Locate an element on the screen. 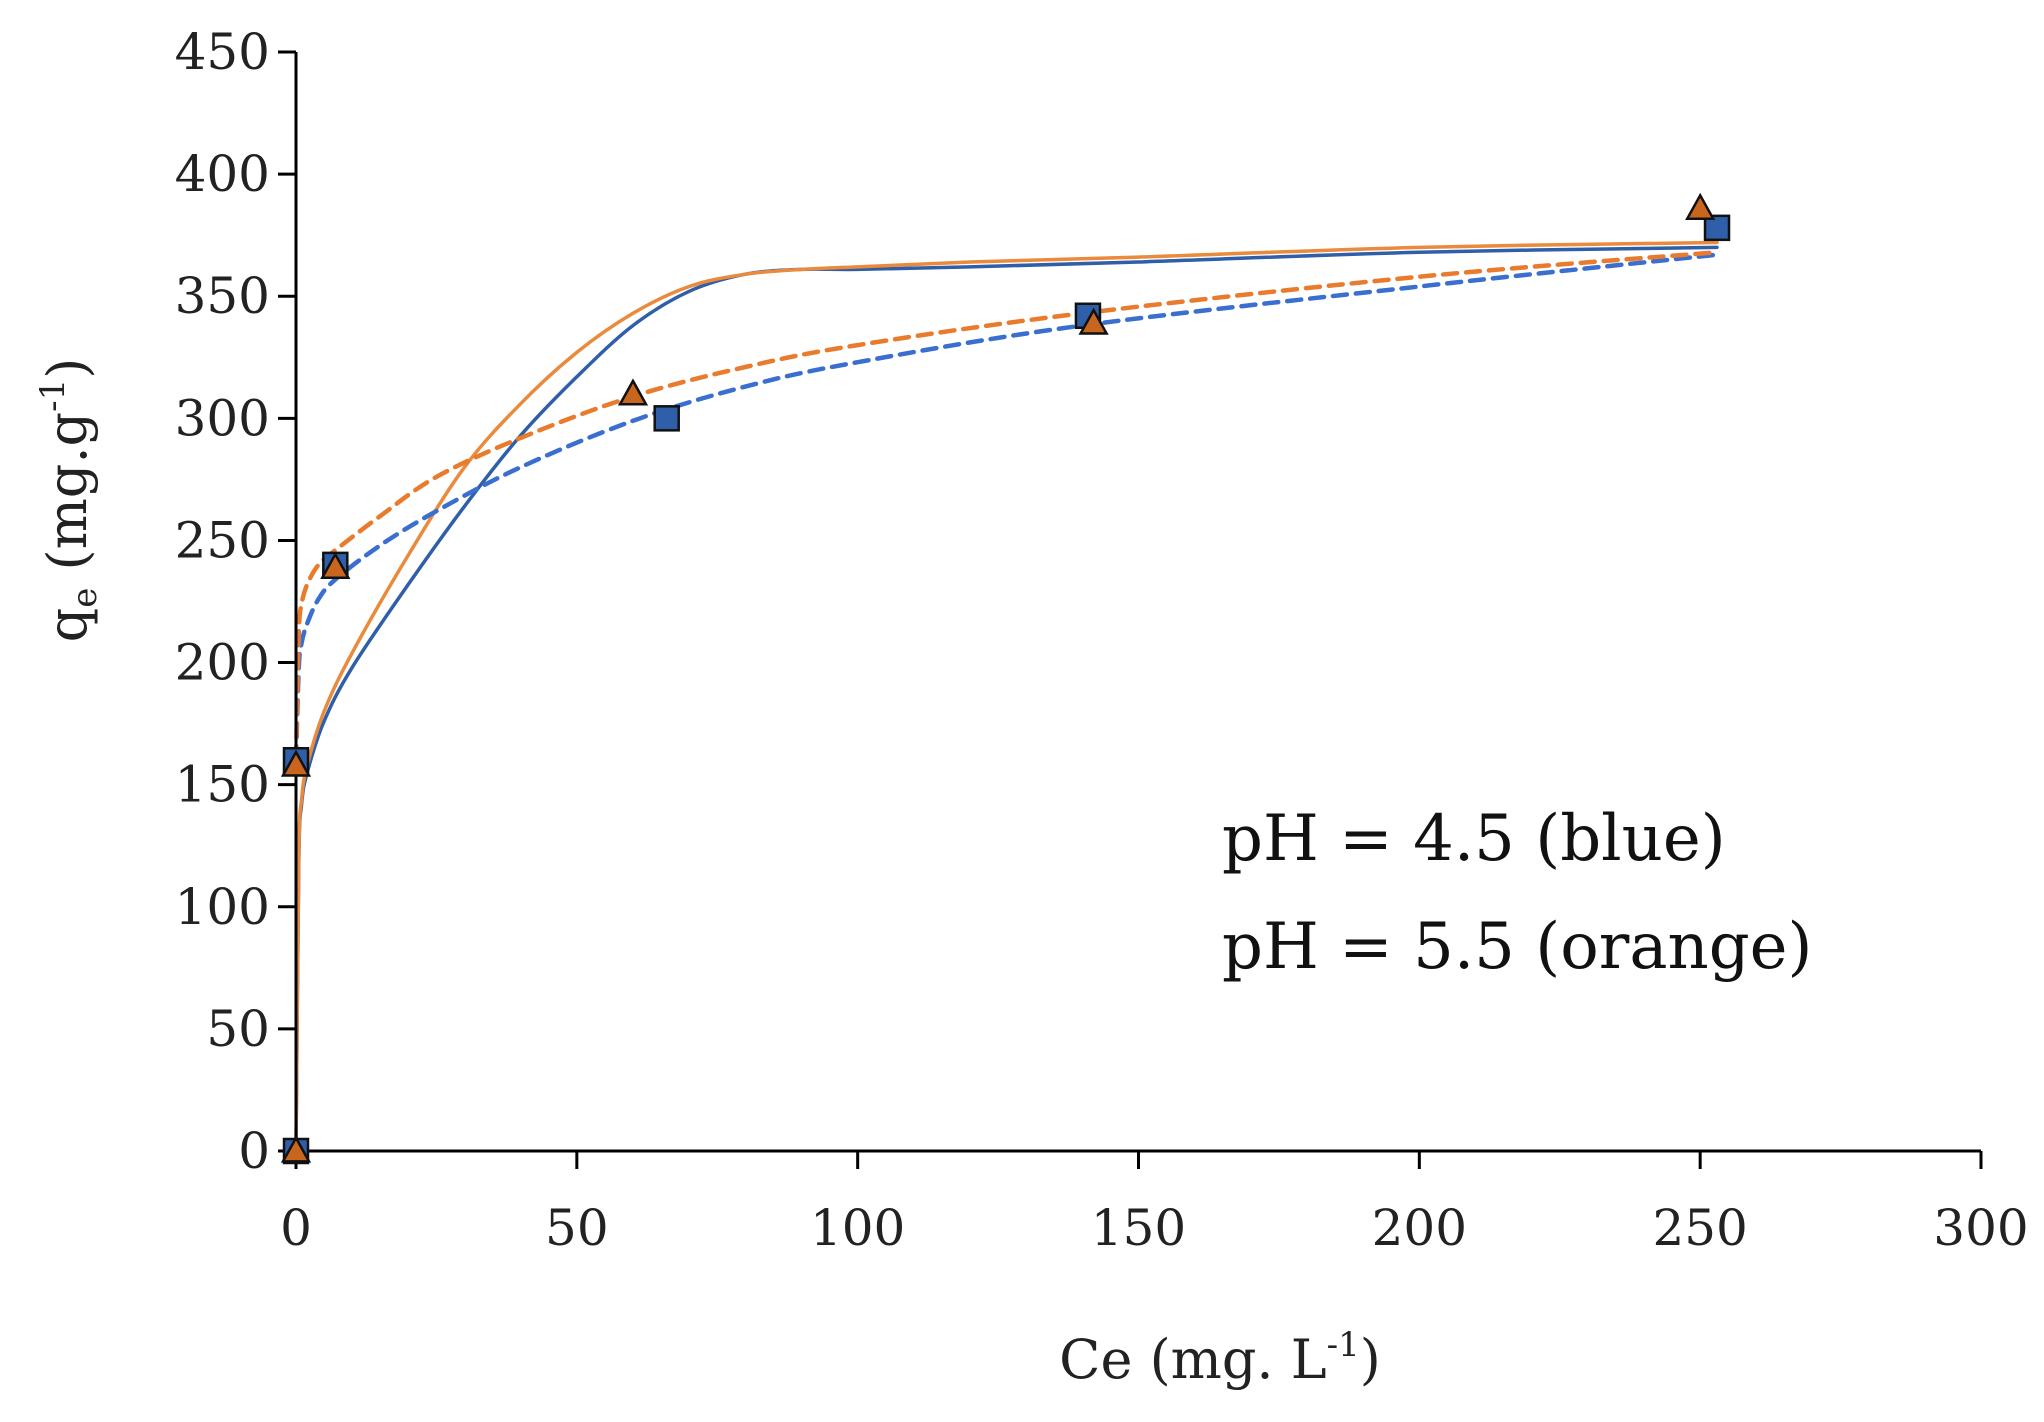  x-tick-label: 250 is located at coordinates (1699, 1228).